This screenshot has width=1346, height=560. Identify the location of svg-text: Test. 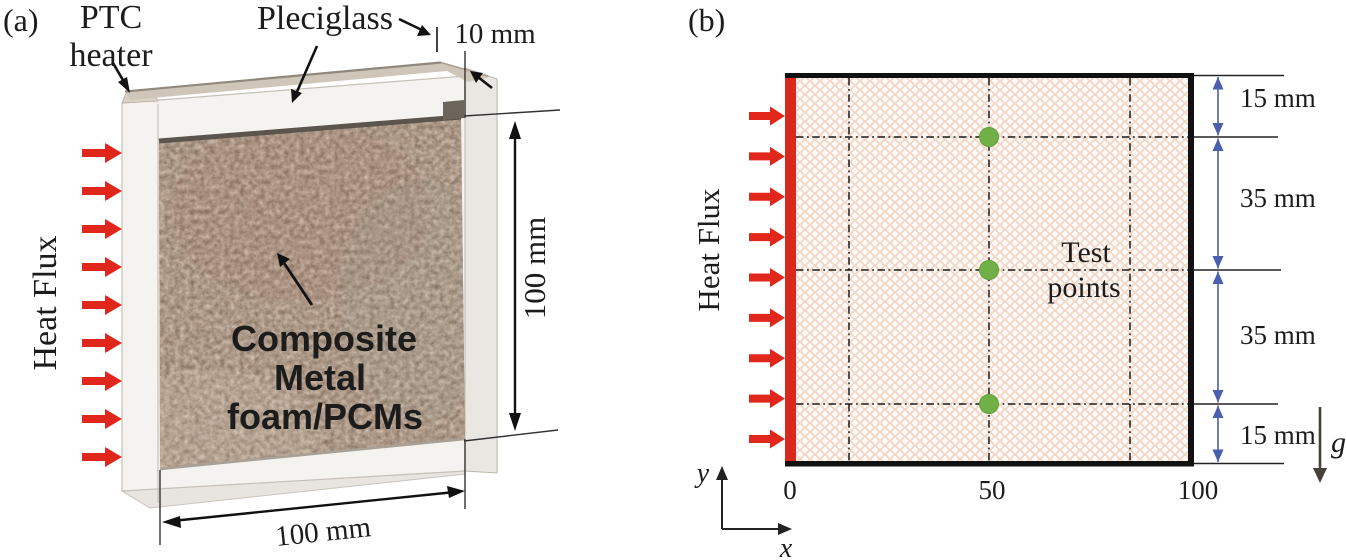
(1086, 252).